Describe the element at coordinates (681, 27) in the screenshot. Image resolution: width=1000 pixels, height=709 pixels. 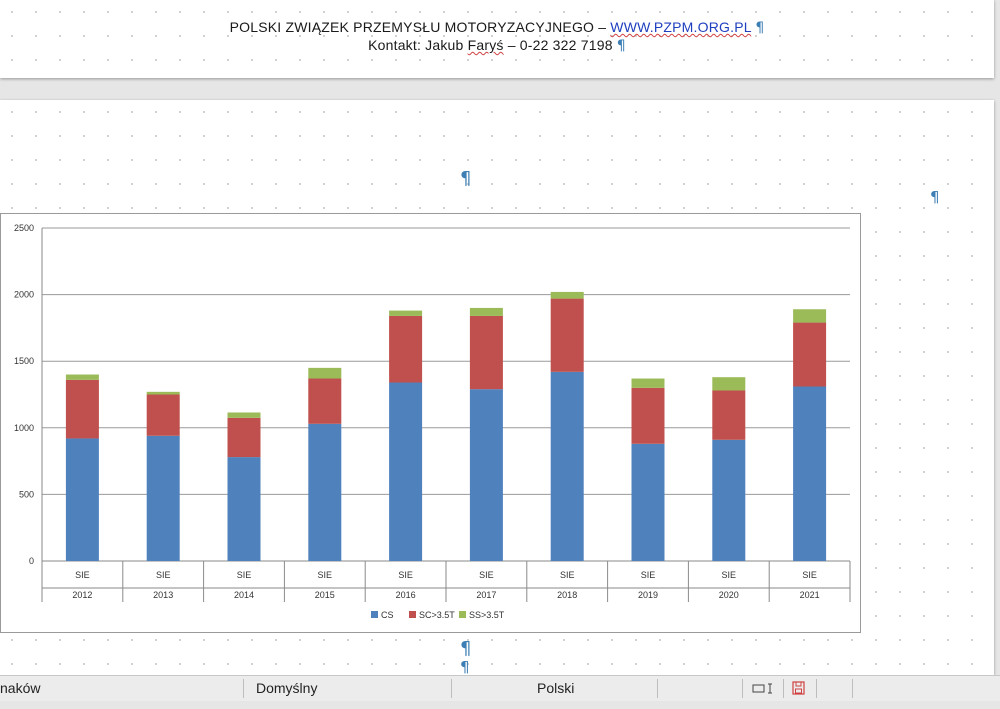
I see `website-link: WWW.PZPM.ORG.PL` at that location.